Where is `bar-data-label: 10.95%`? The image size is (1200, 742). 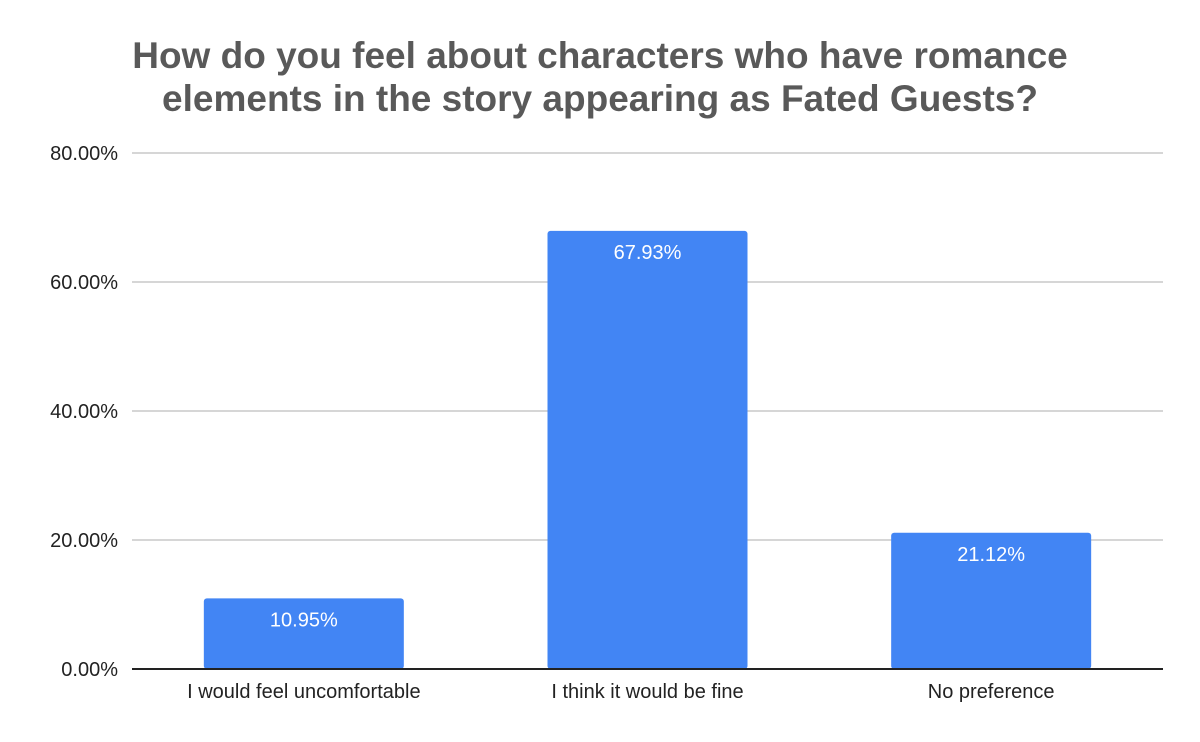
bar-data-label: 10.95% is located at coordinates (304, 620).